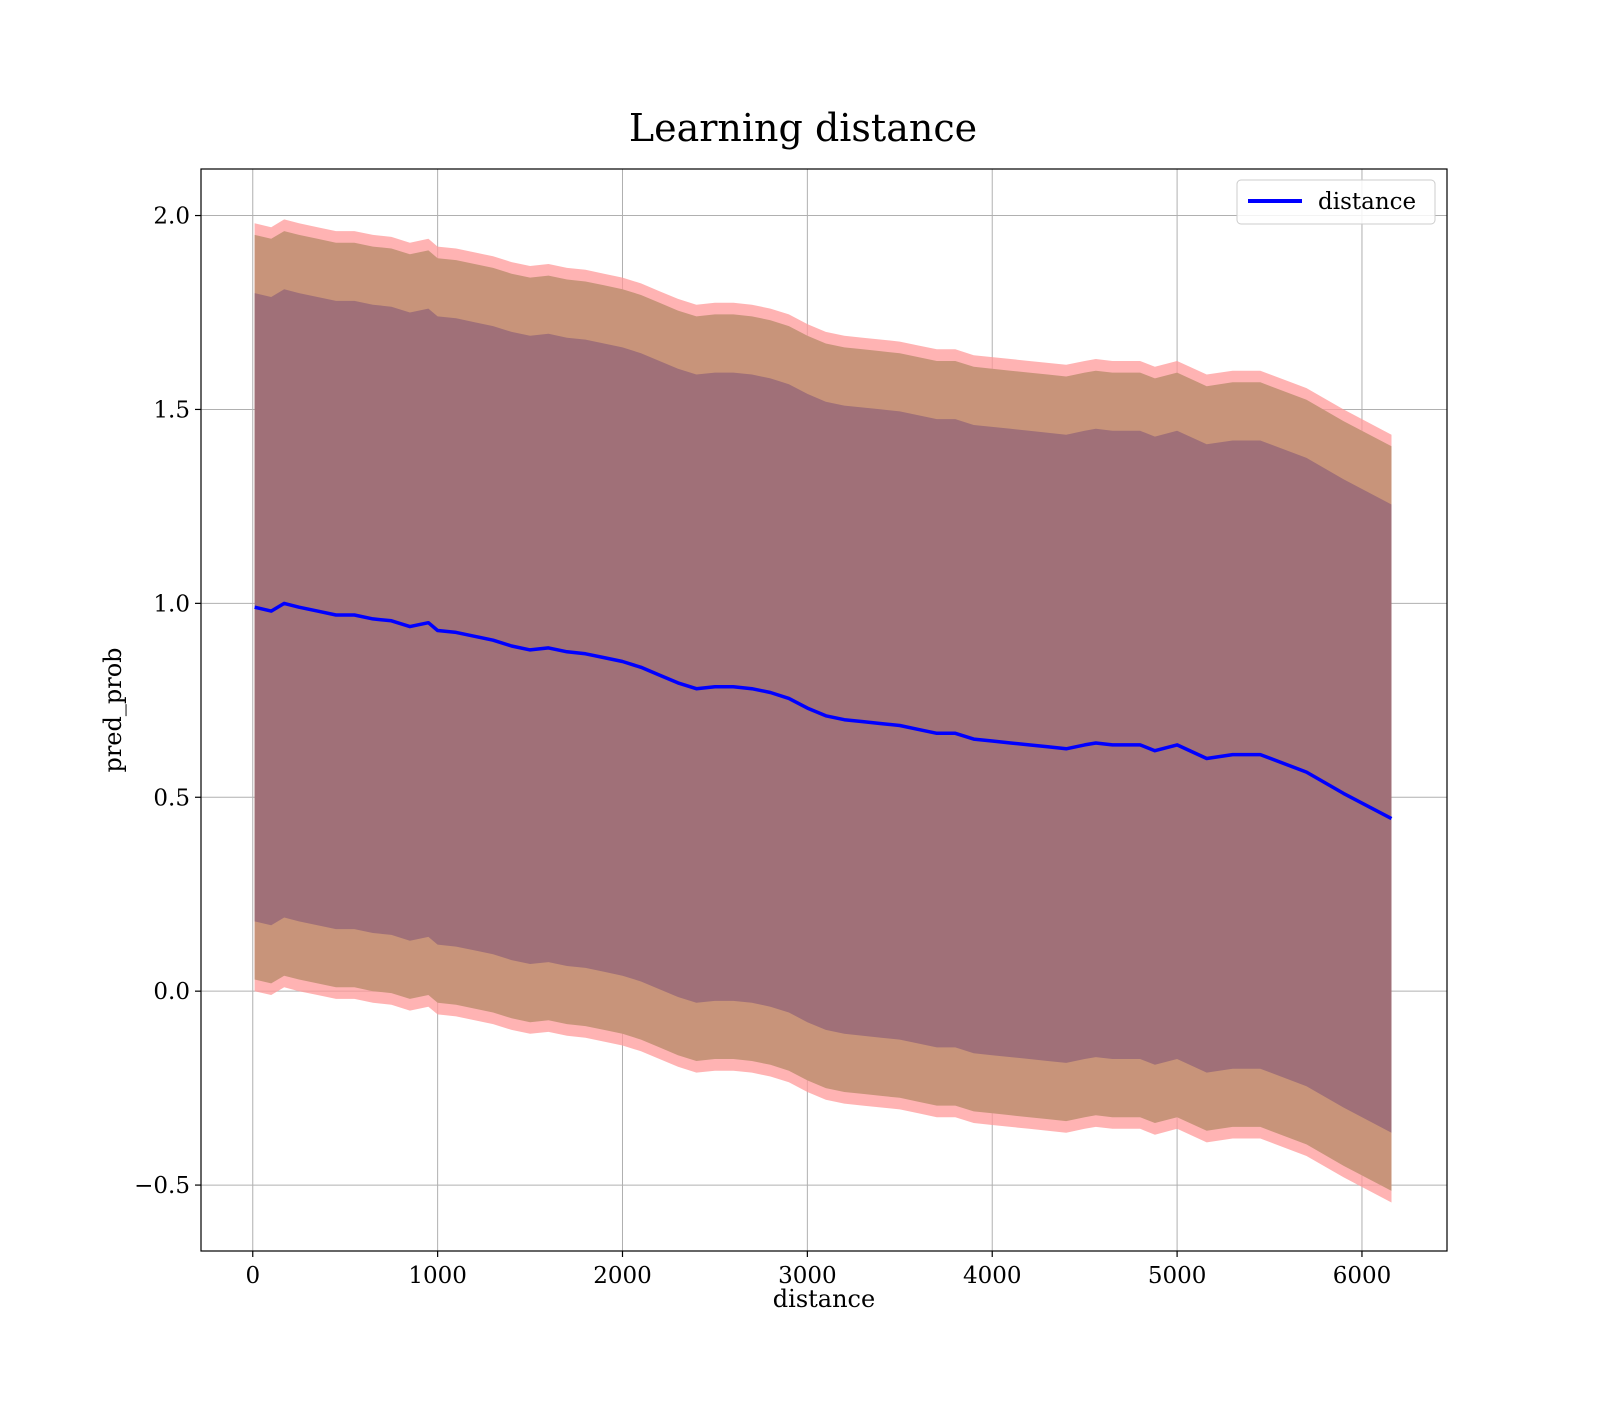 This screenshot has height=1404, width=1600. I want to click on x-axis-label: distance, so click(824, 1299).